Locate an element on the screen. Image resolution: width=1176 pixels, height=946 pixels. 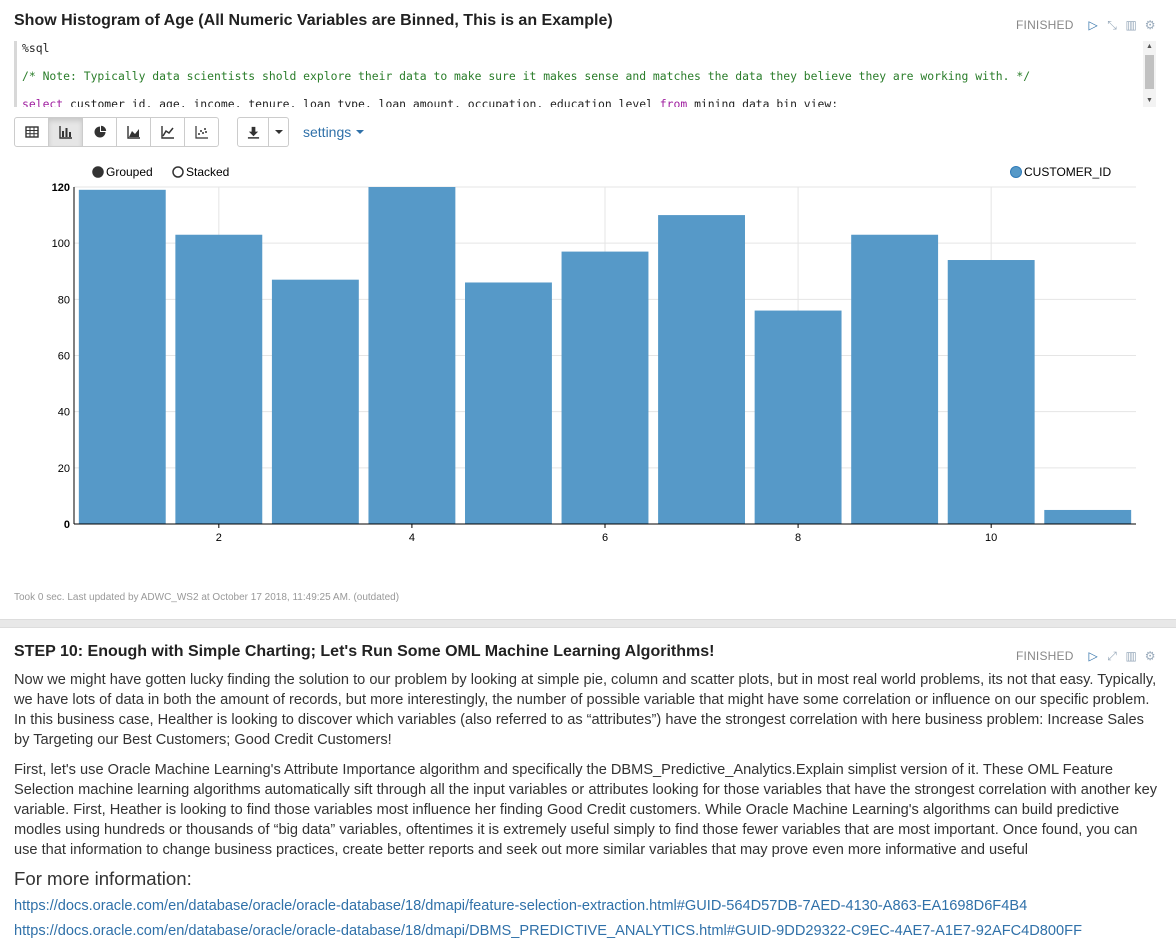
mode-option-label: Grouped is located at coordinates (129, 172).